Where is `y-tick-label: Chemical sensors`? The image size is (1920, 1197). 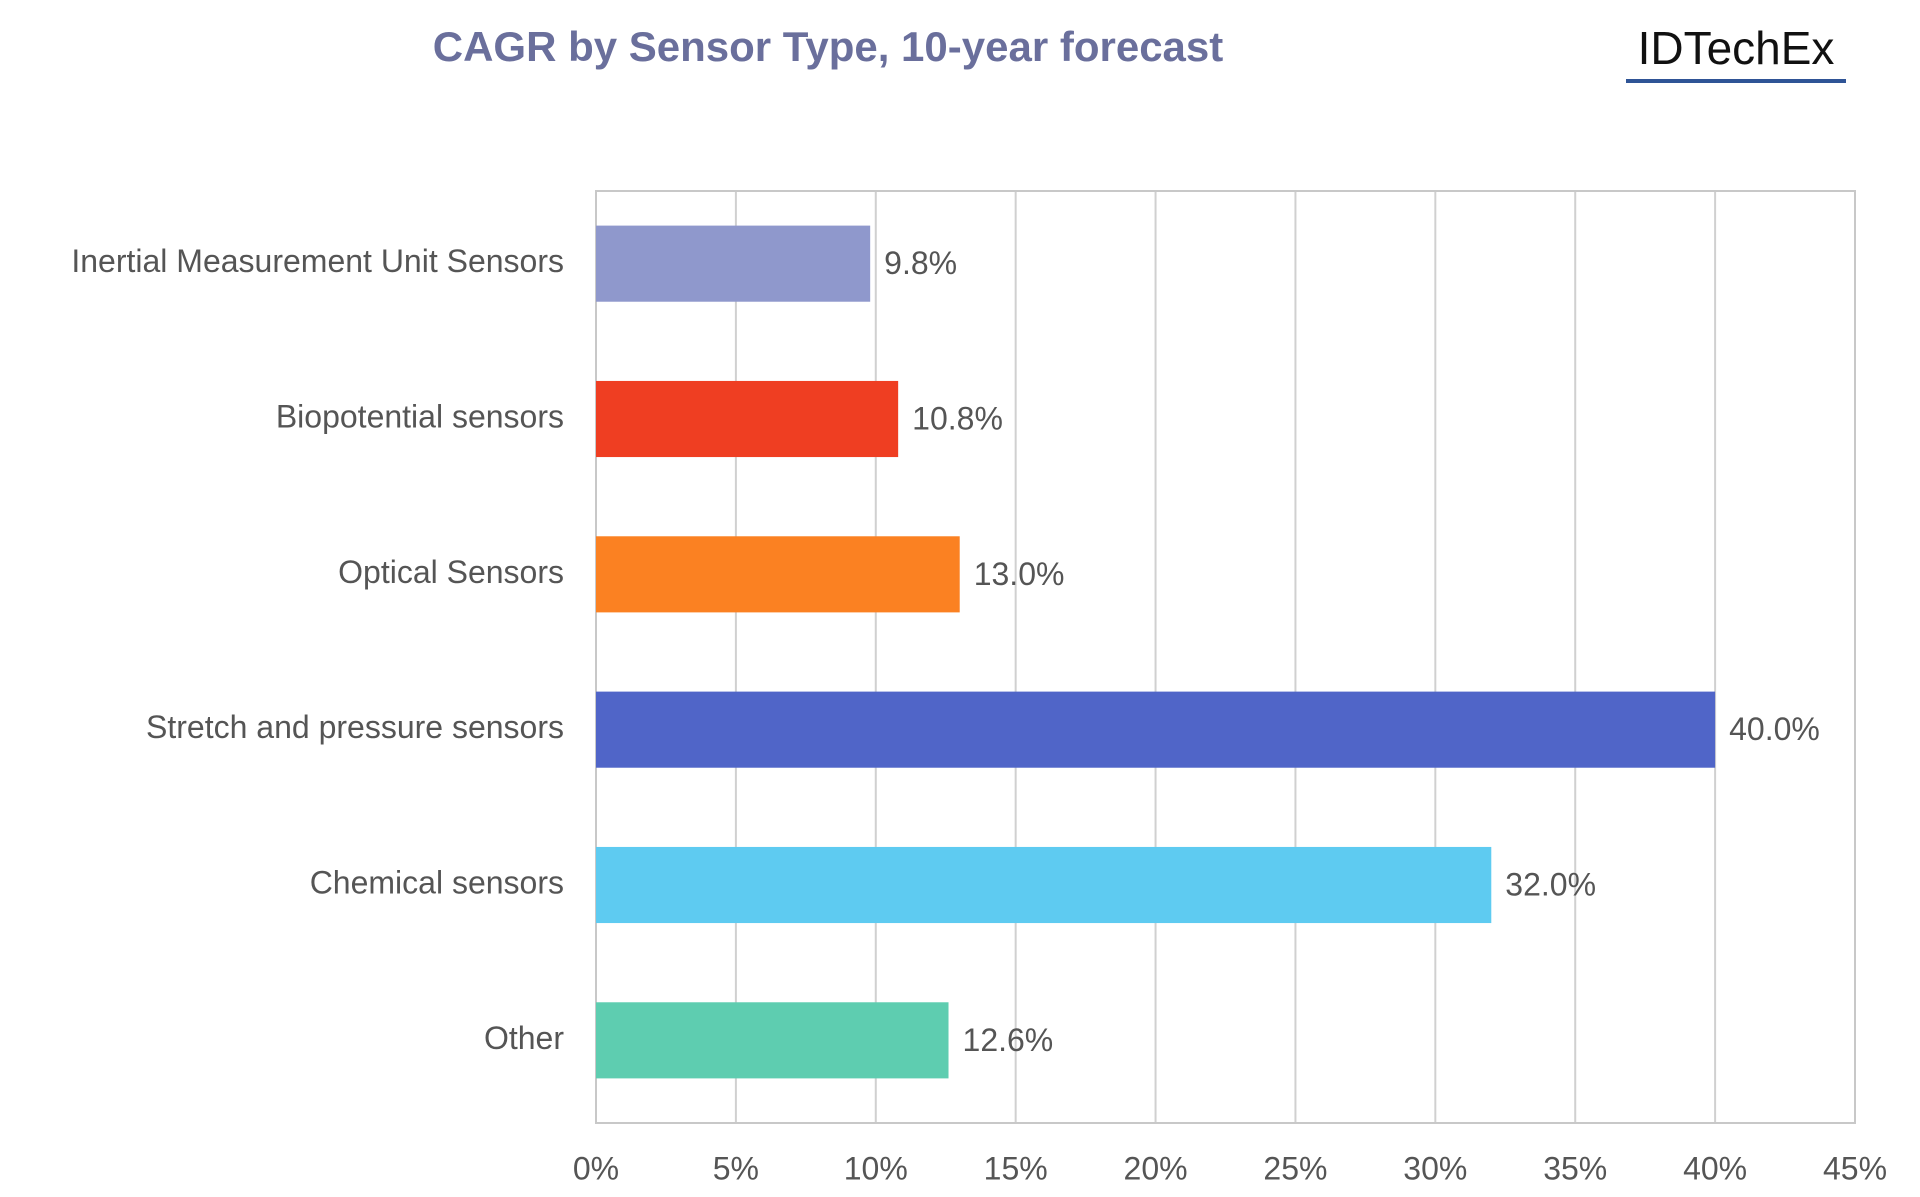
y-tick-label: Chemical sensors is located at coordinates (437, 882).